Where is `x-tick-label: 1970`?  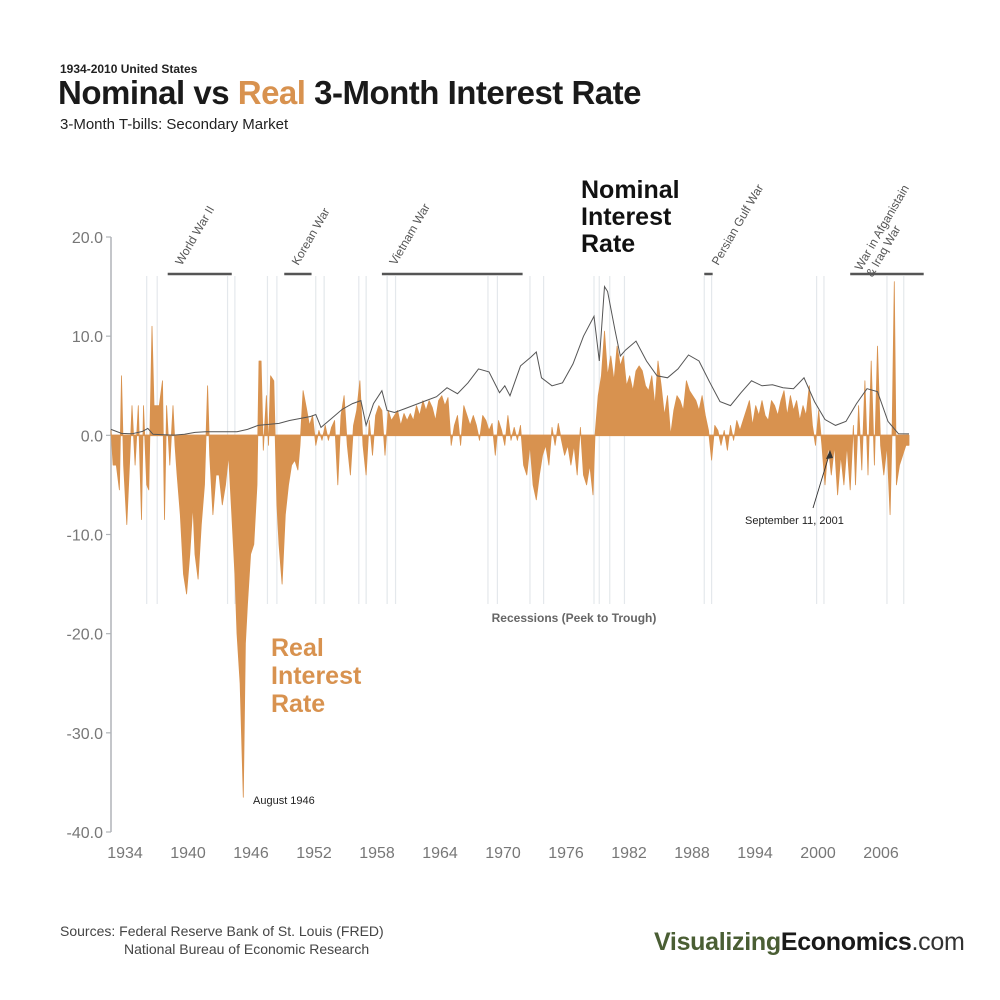
x-tick-label: 1970 is located at coordinates (503, 853).